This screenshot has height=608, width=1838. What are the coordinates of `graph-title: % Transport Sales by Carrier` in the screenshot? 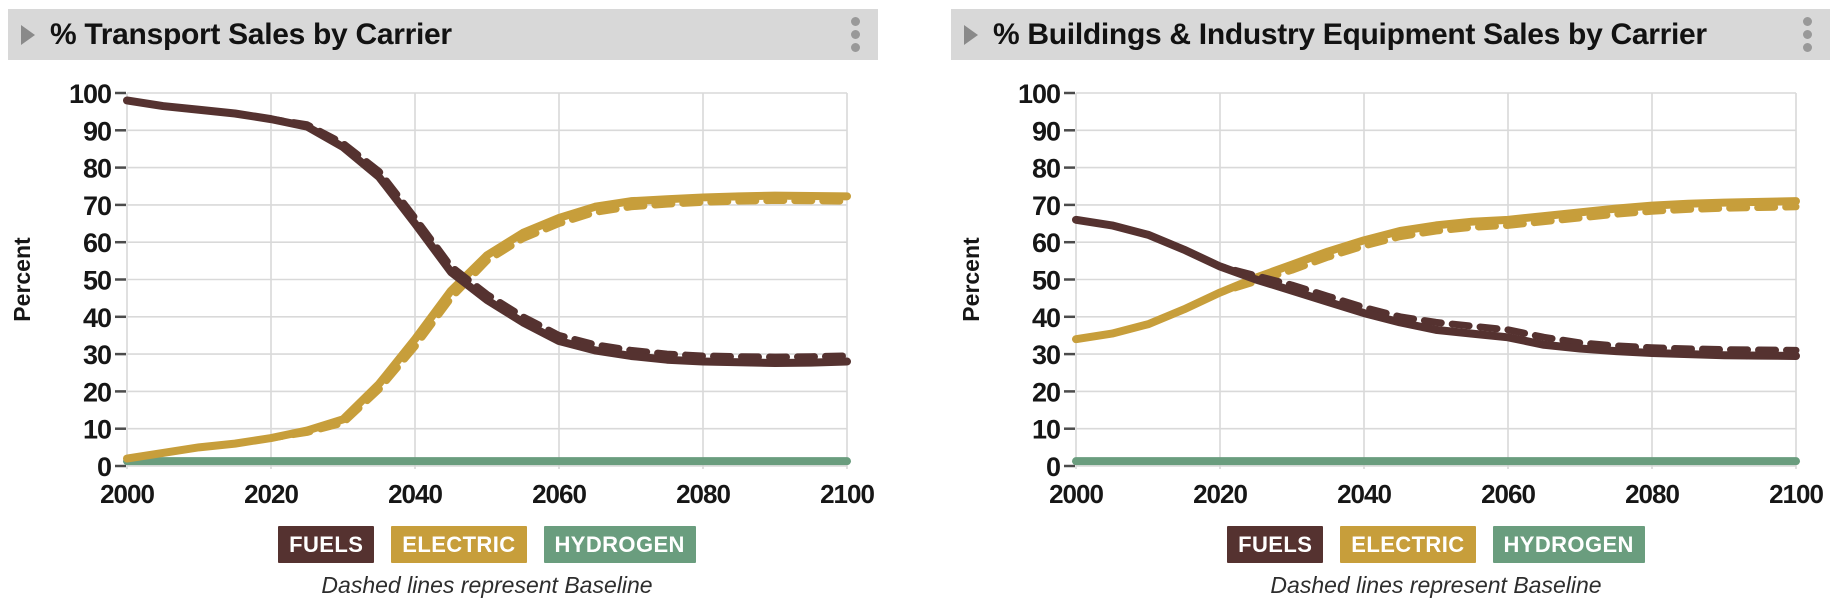 It's located at (251, 34).